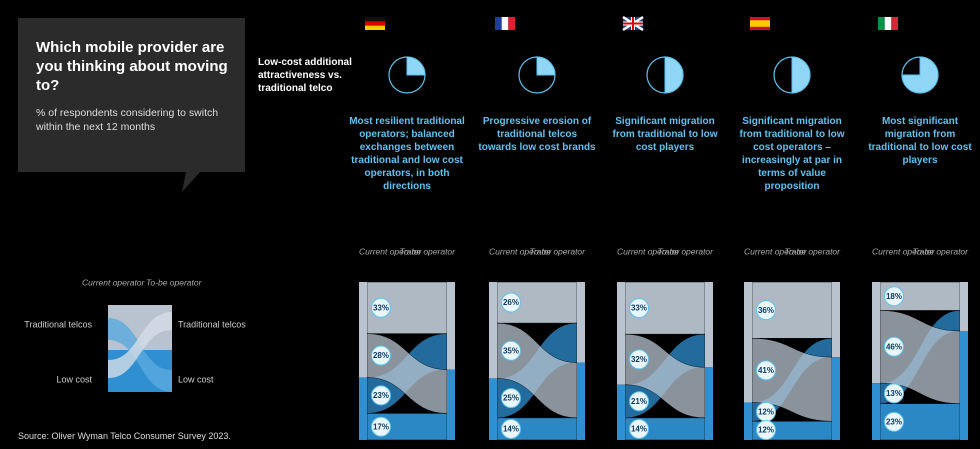 The height and width of the screenshot is (449, 980). Describe the element at coordinates (639, 401) in the screenshot. I see `flow-label: 21%` at that location.